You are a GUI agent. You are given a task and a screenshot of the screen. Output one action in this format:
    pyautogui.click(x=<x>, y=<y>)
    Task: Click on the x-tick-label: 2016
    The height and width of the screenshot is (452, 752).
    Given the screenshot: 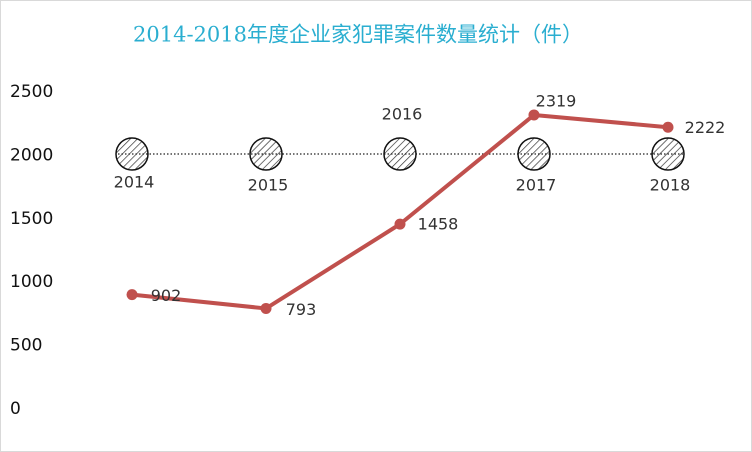 What is the action you would take?
    pyautogui.click(x=402, y=114)
    